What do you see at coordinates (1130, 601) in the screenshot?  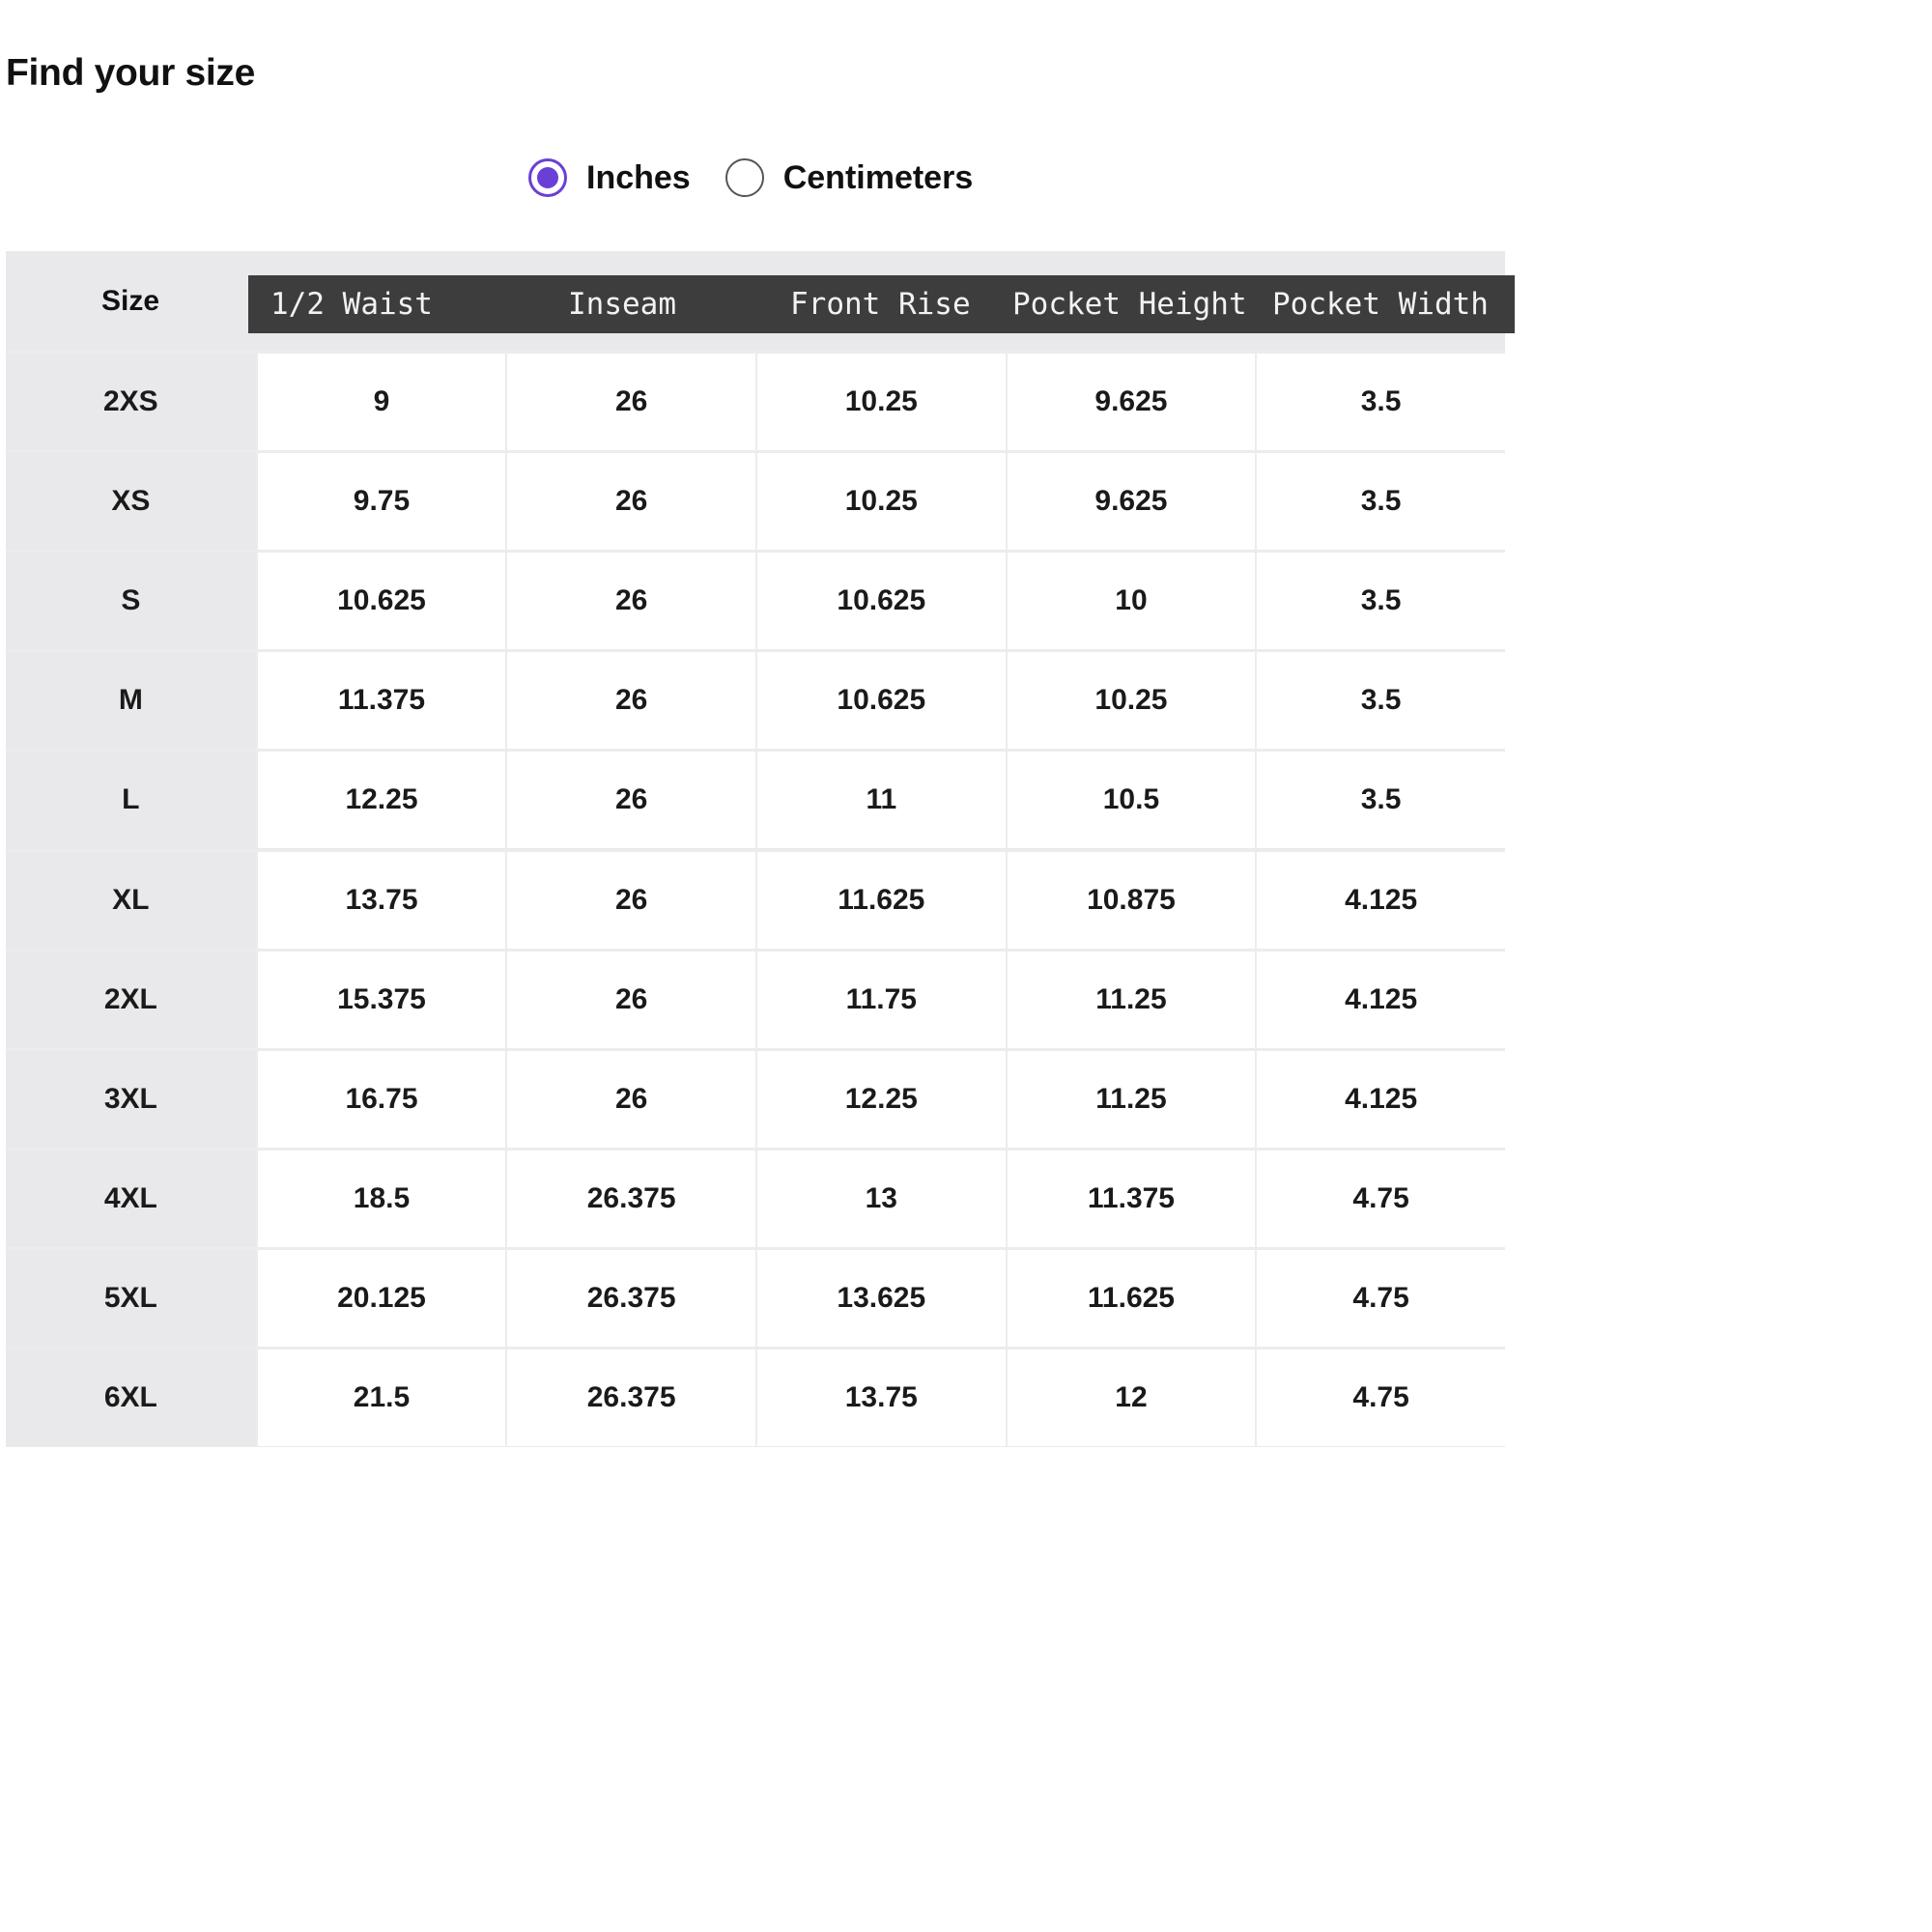 I see `measurement-cell: 10` at bounding box center [1130, 601].